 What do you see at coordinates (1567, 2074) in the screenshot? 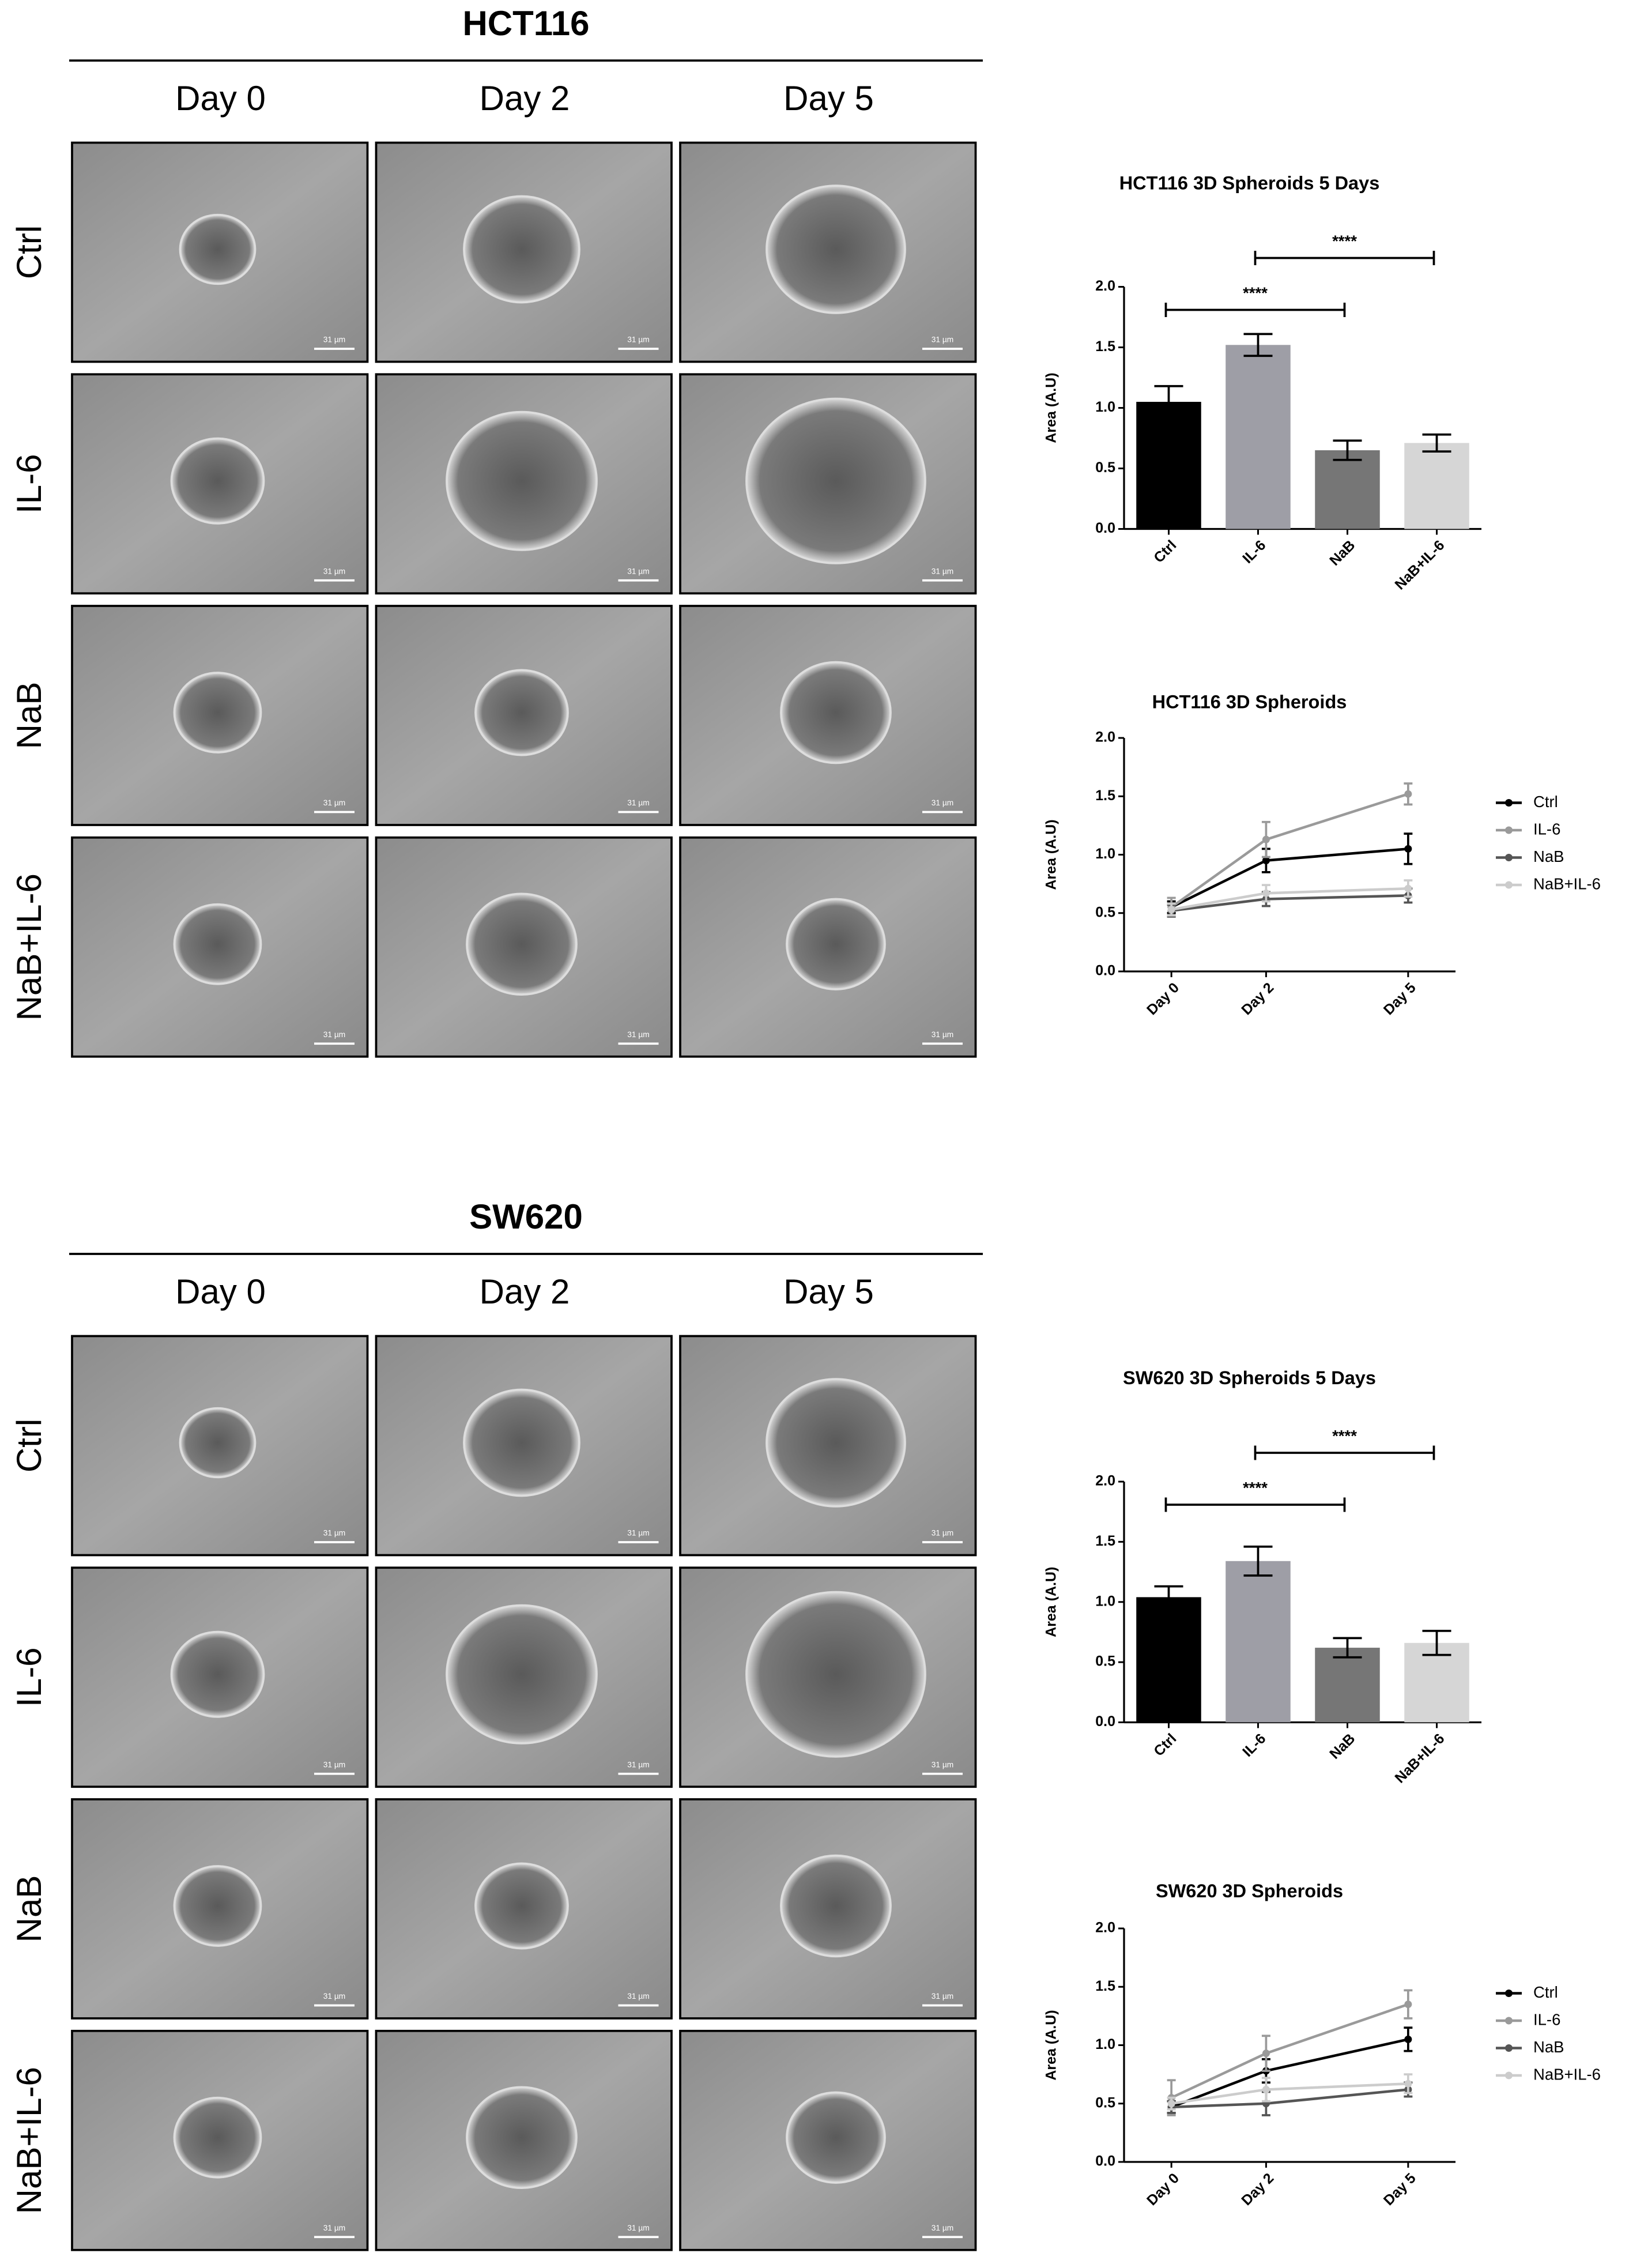
I see `legend-label: NaB+IL-6` at bounding box center [1567, 2074].